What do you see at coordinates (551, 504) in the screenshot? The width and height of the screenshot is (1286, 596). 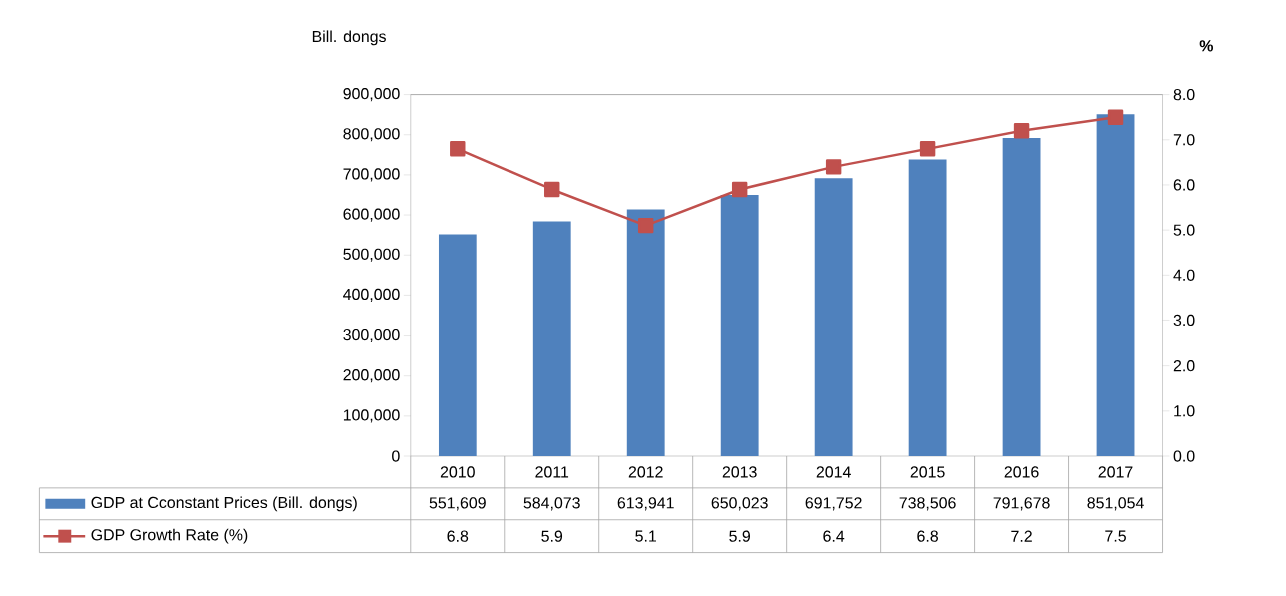 I see `data-label: 584,073` at bounding box center [551, 504].